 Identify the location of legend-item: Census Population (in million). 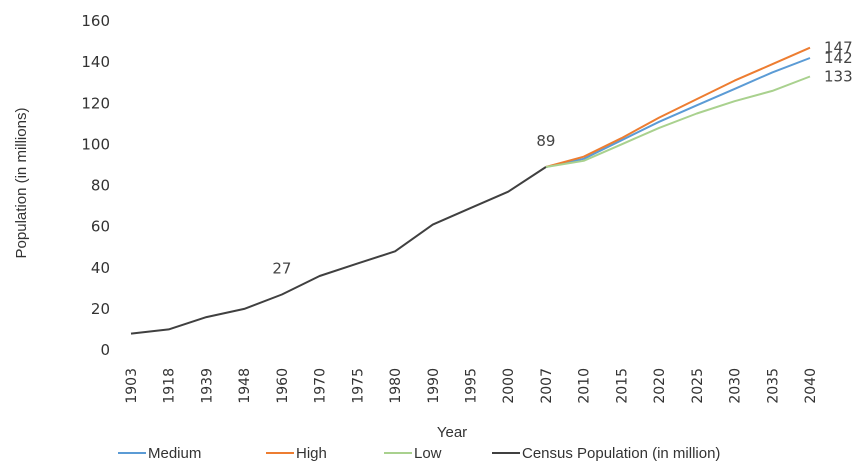
(606, 453).